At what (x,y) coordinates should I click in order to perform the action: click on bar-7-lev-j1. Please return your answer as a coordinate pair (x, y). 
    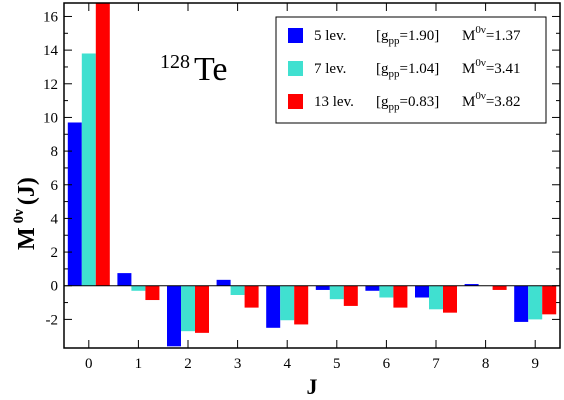
    Looking at the image, I should click on (138, 288).